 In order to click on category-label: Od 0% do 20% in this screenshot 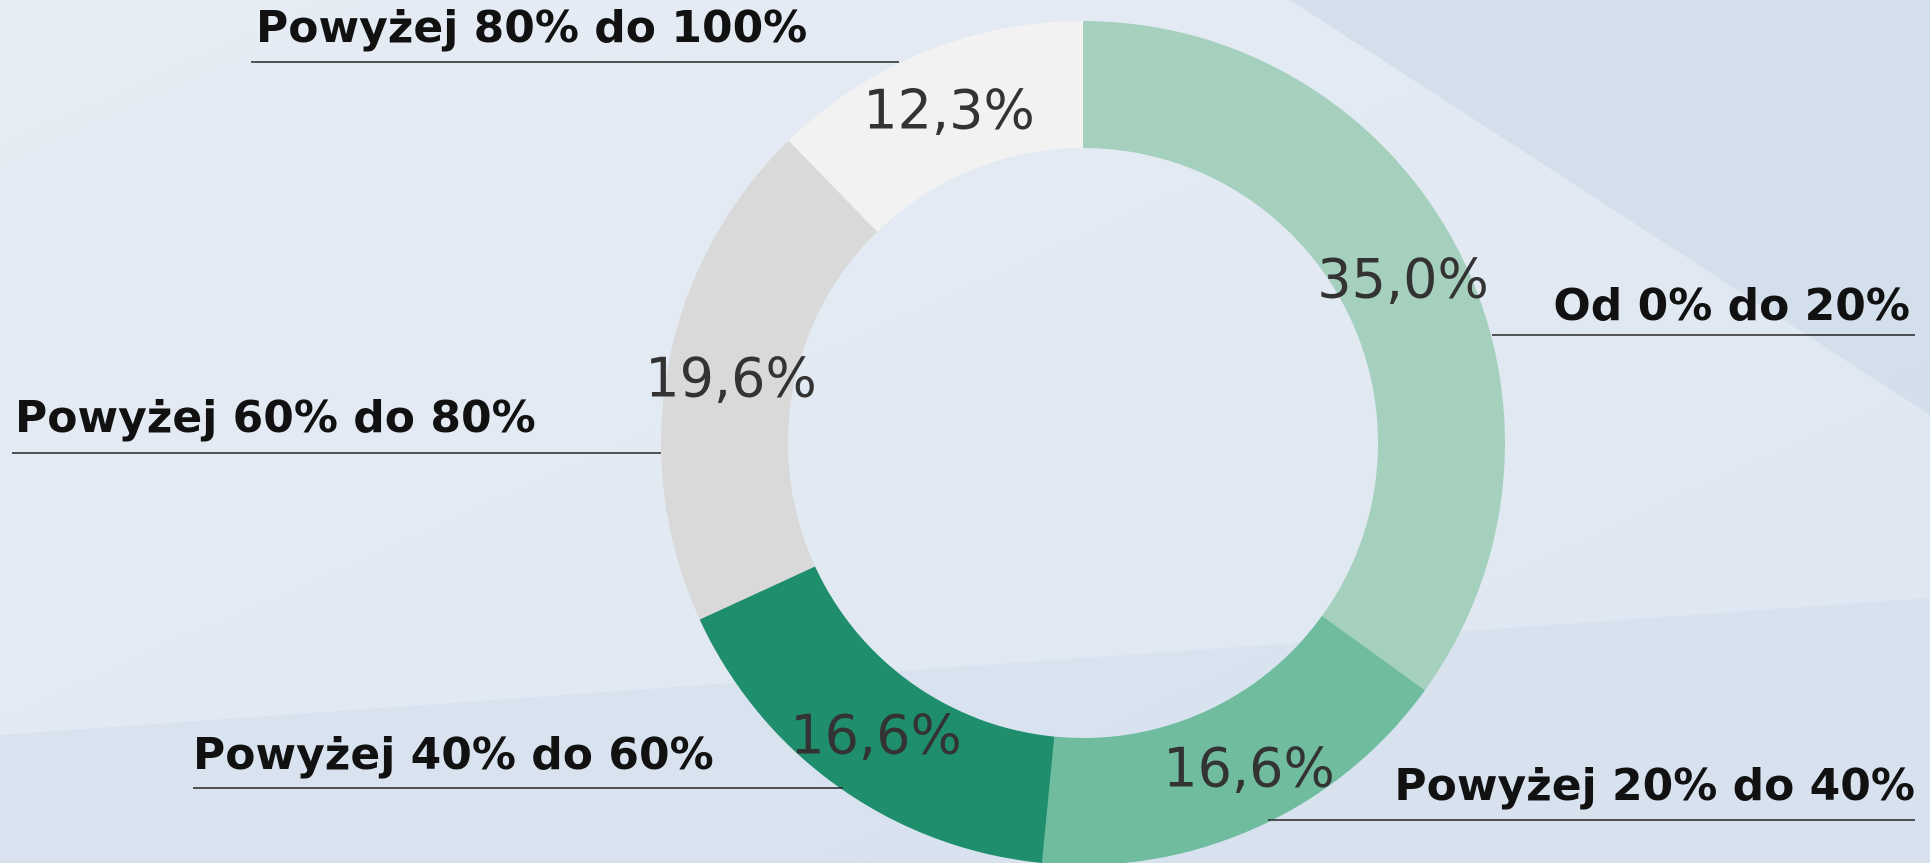, I will do `click(1731, 305)`.